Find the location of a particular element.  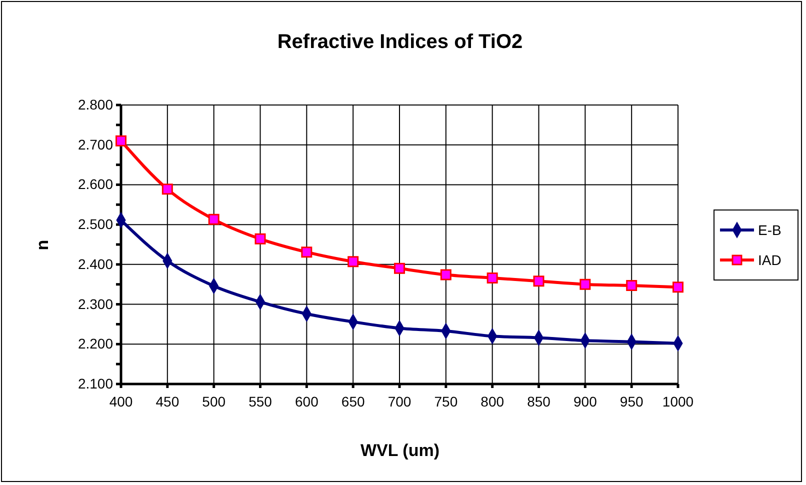

y-tick-label: 2.500 is located at coordinates (96, 224).